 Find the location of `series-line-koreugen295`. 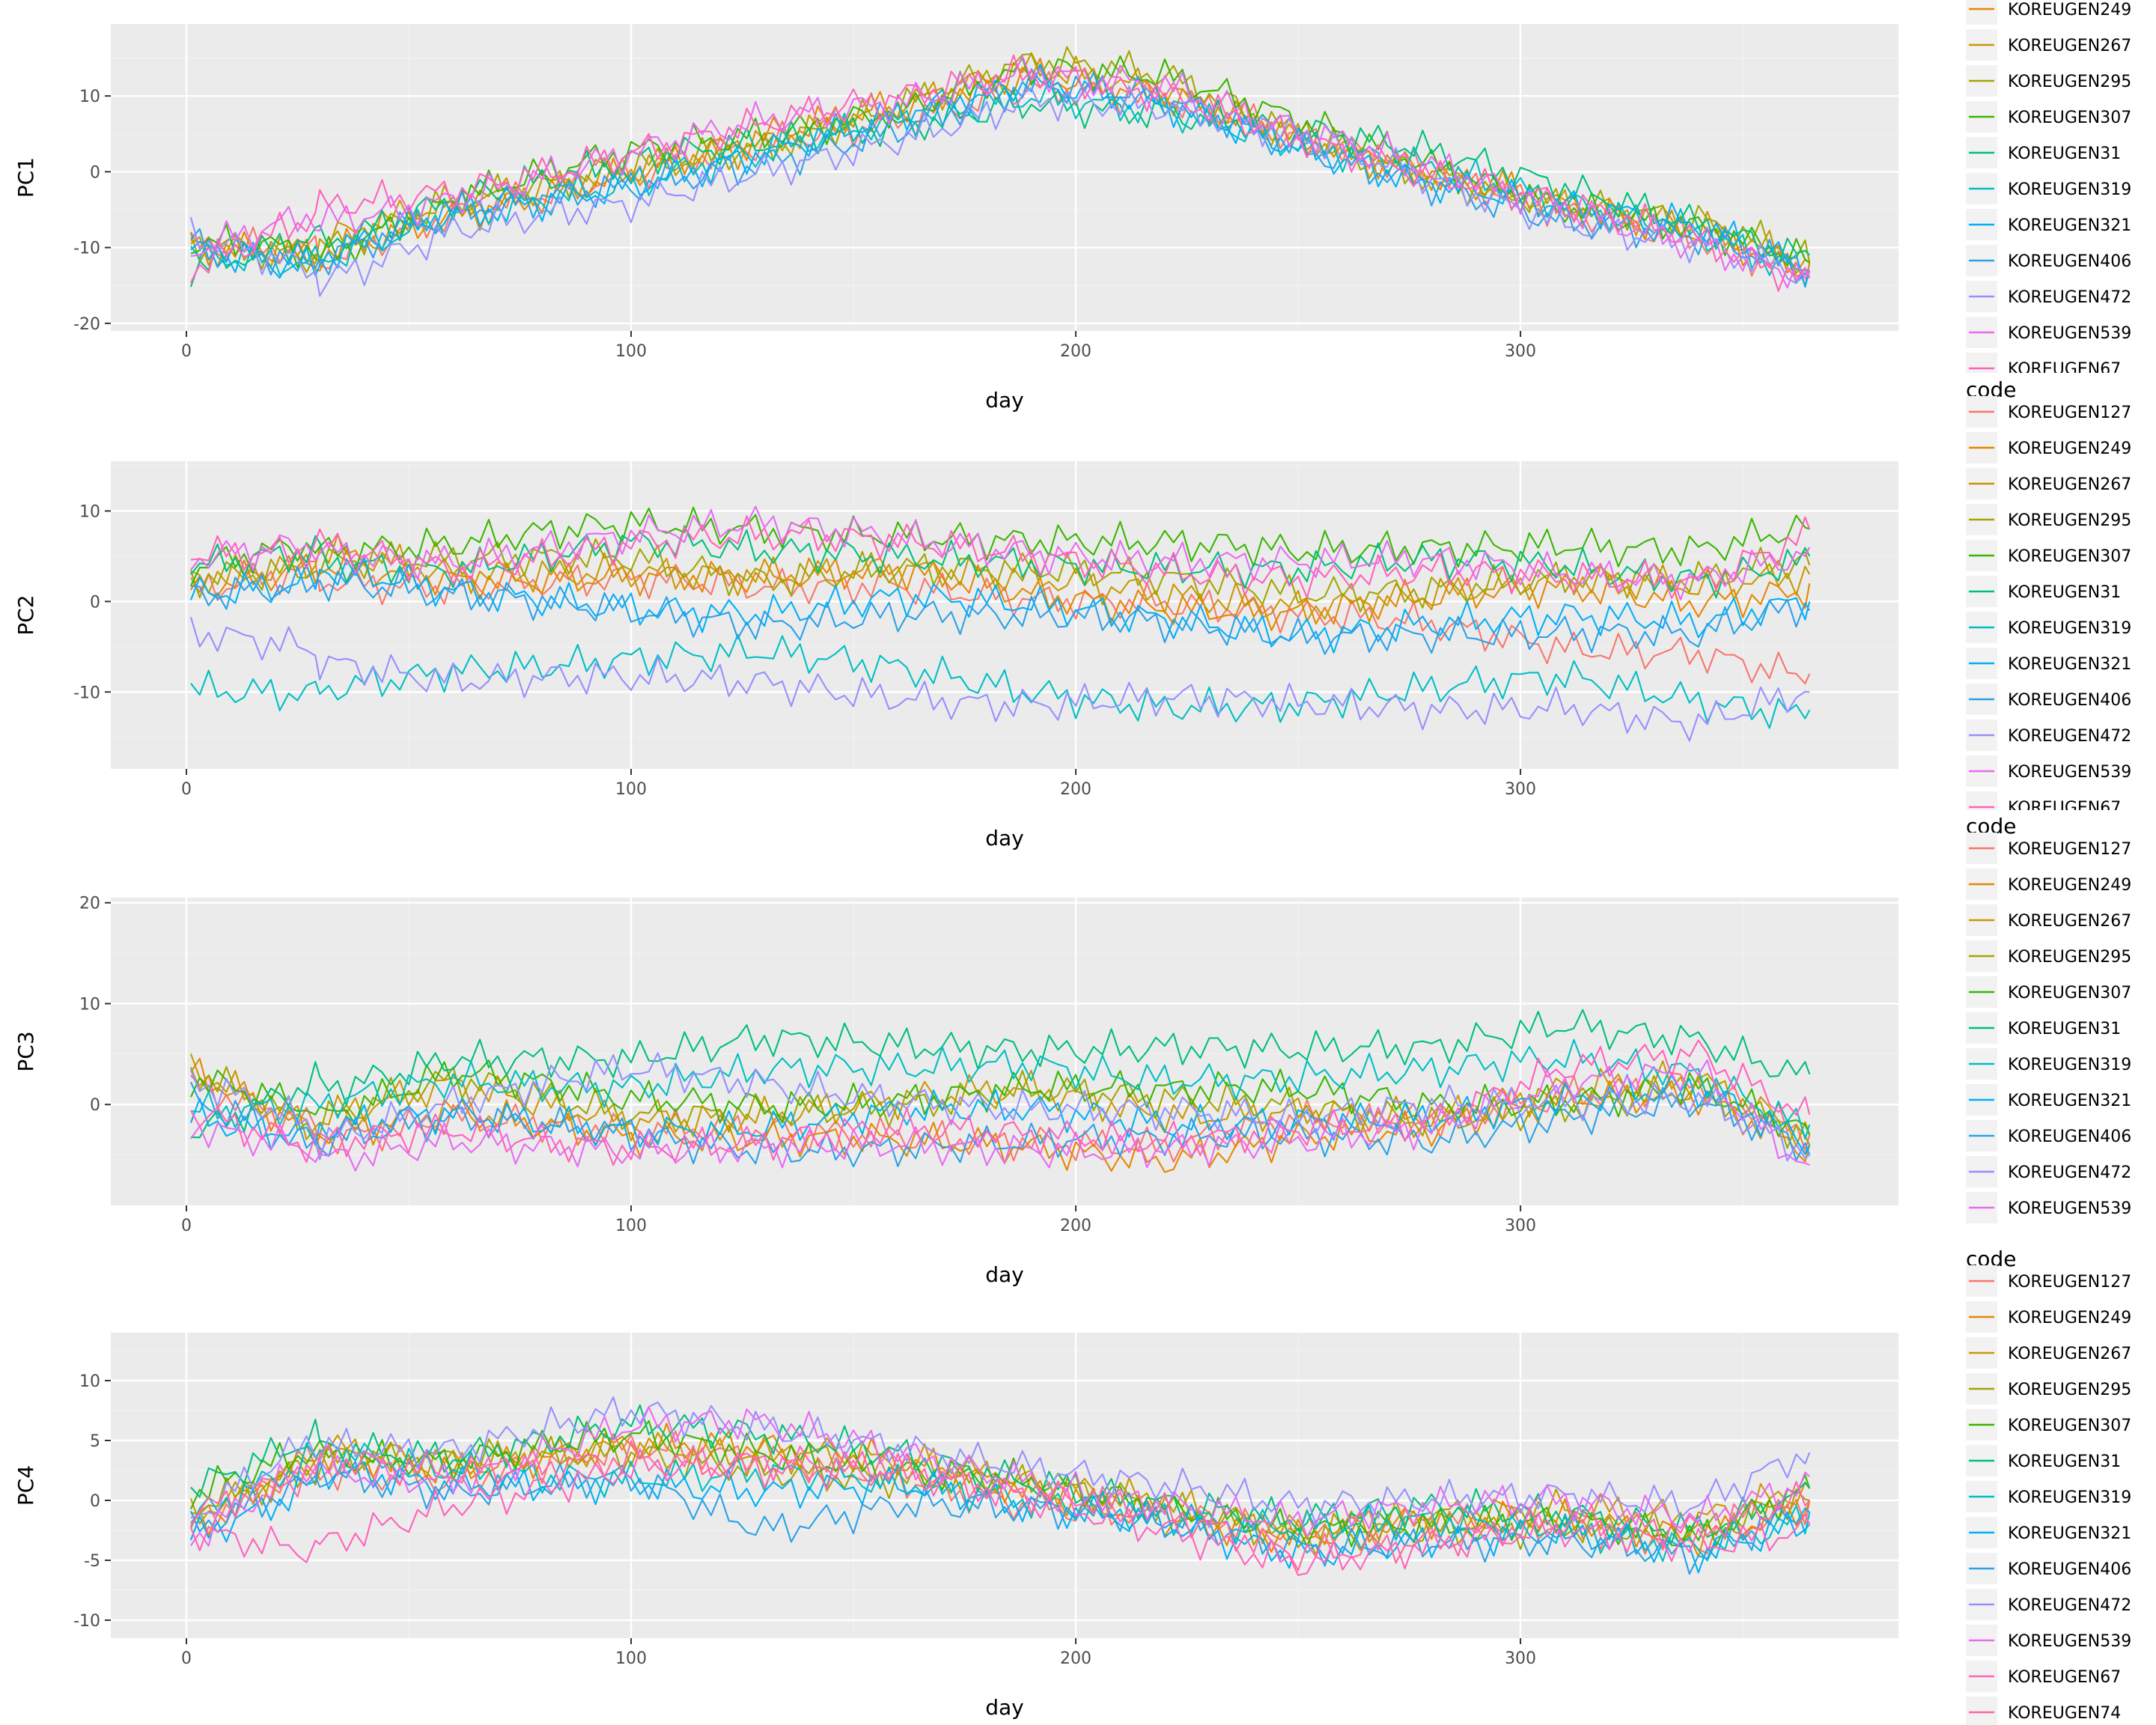

series-line-koreugen295 is located at coordinates (1000, 1107).